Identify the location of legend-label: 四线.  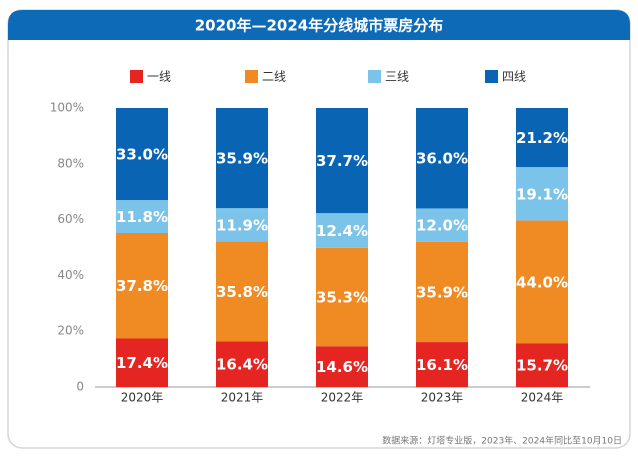
(514, 77).